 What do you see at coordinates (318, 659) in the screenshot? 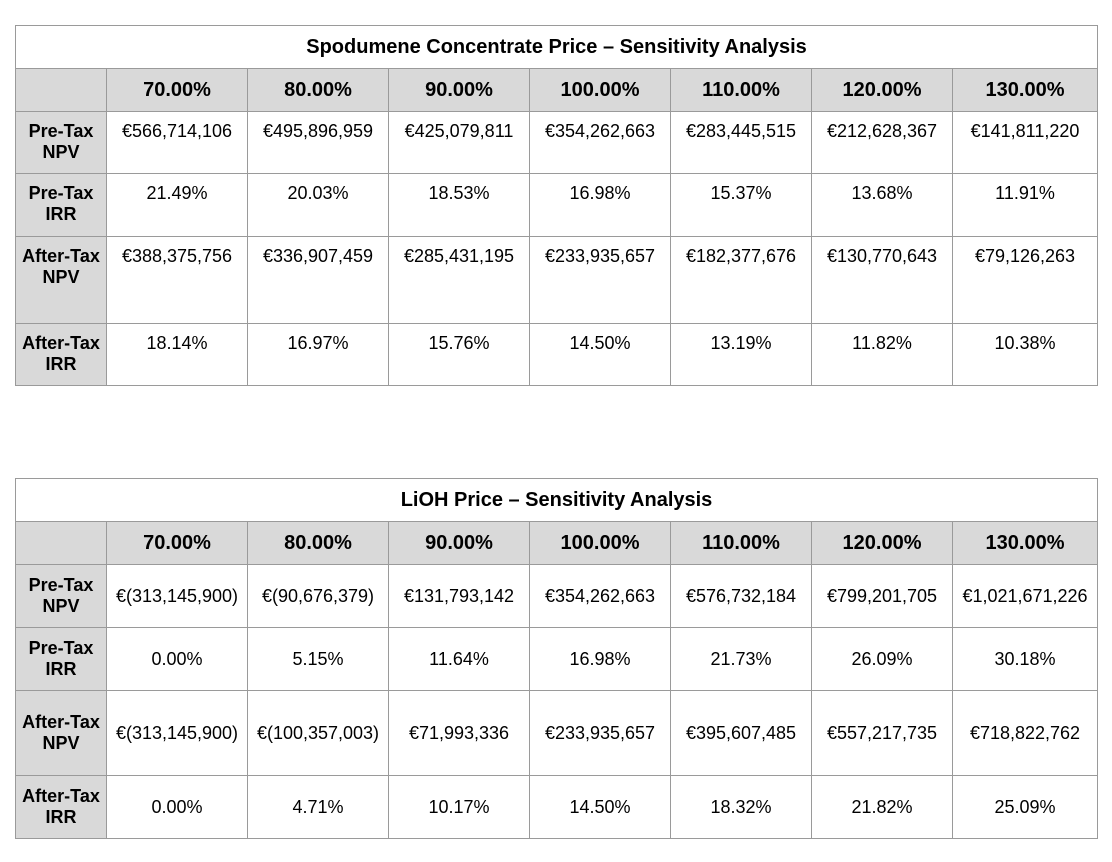
I see `table-cell: 5.15%` at bounding box center [318, 659].